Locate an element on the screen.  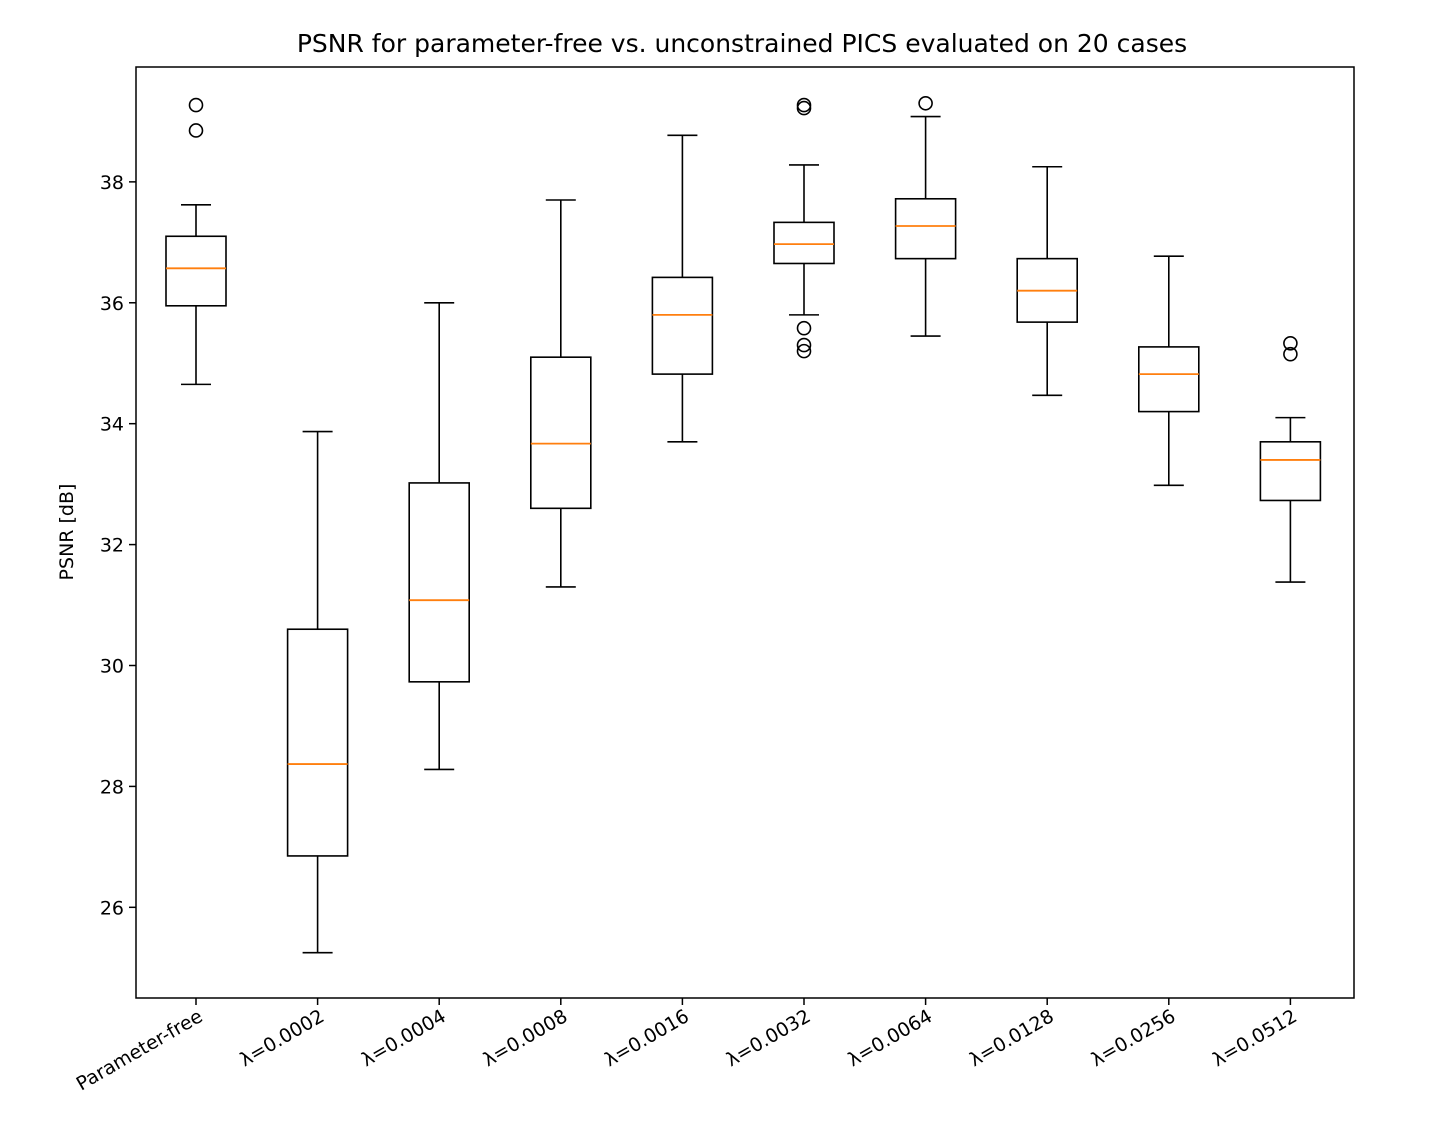
y-tick-label: 28 is located at coordinates (112, 787).